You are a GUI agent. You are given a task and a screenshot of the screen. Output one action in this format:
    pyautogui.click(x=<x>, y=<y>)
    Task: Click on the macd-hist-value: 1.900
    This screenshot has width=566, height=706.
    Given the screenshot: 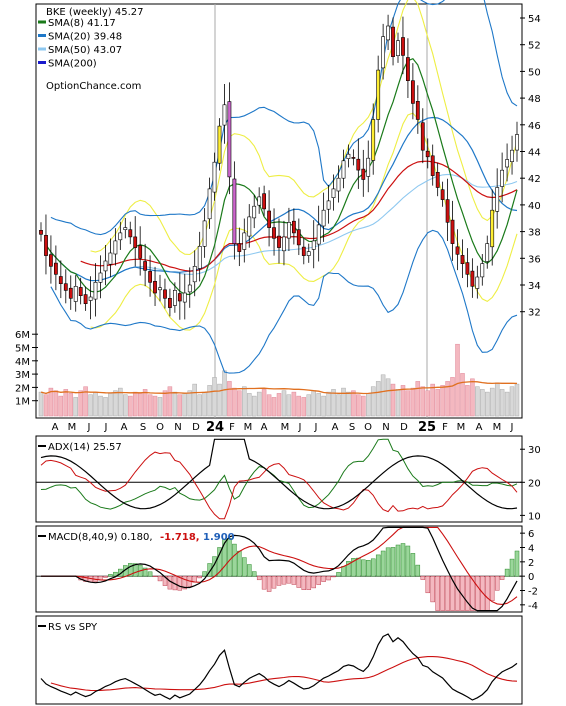 What is the action you would take?
    pyautogui.click(x=219, y=537)
    